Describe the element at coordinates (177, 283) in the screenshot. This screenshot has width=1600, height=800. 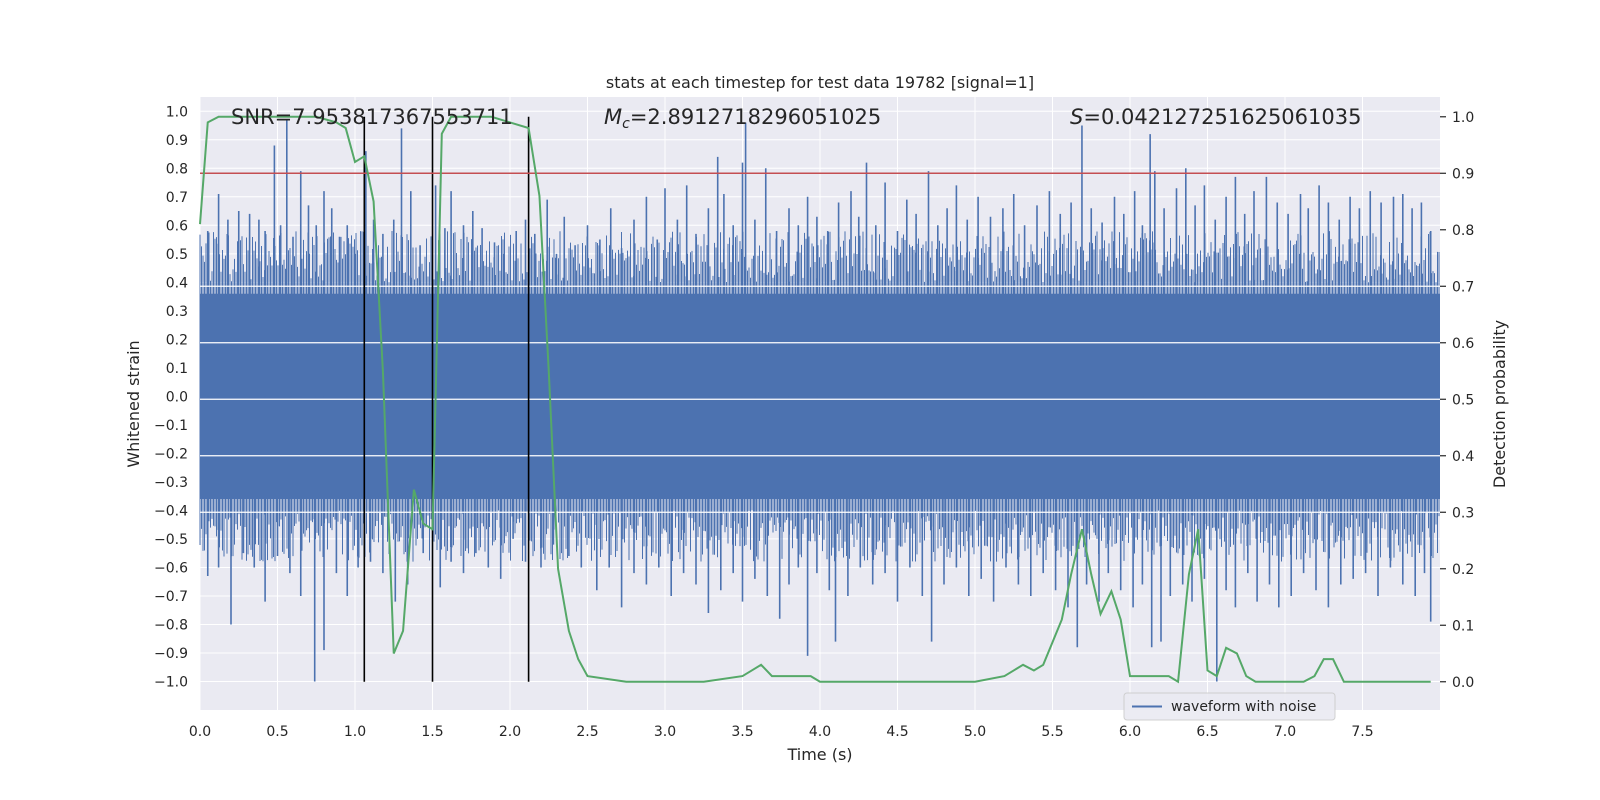
I see `left-y-tick-label: 0.4` at that location.